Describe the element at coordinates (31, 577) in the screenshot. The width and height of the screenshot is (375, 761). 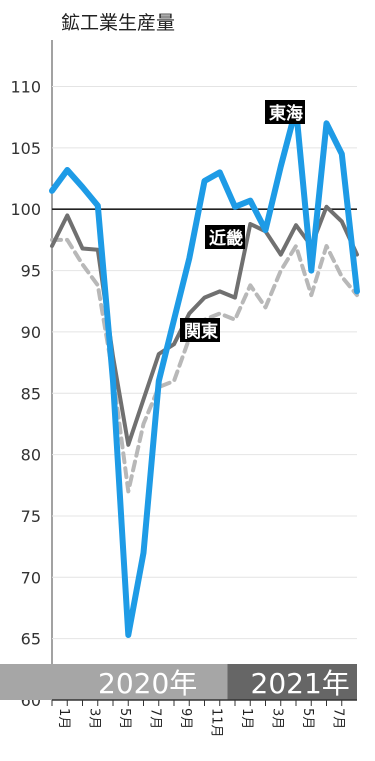
I see `y-tick-label: 70` at that location.